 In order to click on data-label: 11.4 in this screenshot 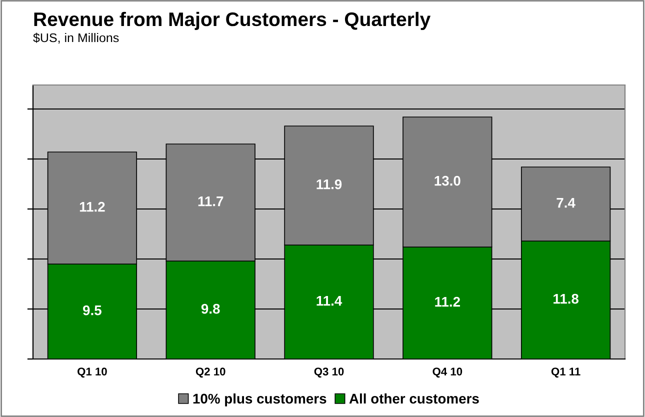, I will do `click(329, 301)`.